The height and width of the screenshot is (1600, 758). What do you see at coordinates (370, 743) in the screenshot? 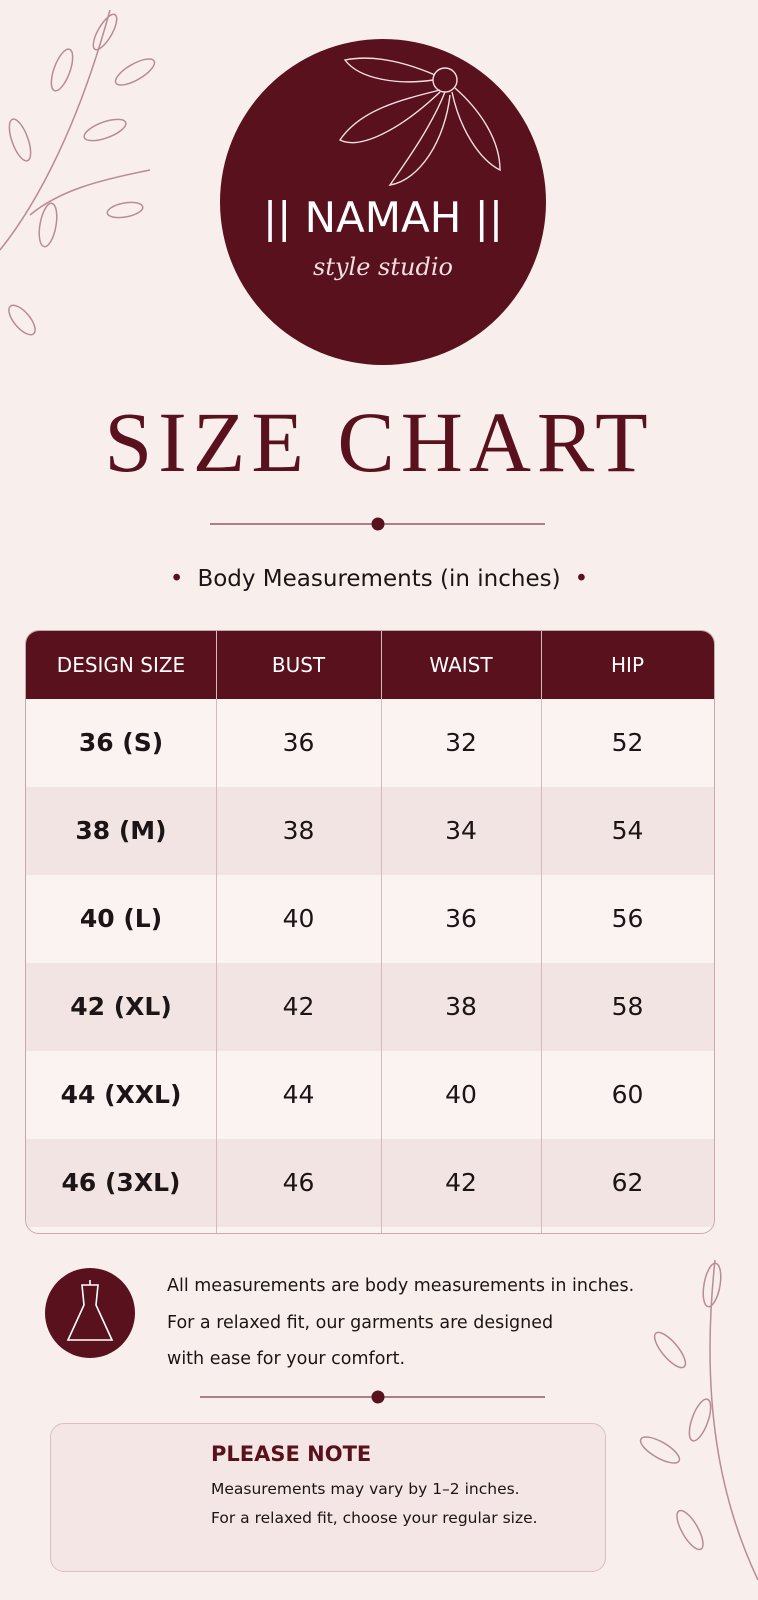
I see `table-row: 36 (S) 36 32 52` at bounding box center [370, 743].